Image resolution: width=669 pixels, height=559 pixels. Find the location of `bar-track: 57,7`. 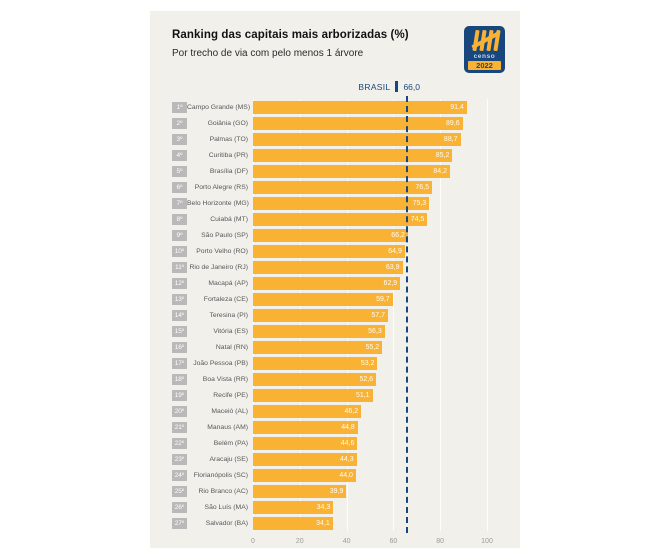

bar-track: 57,7 is located at coordinates (370, 315).